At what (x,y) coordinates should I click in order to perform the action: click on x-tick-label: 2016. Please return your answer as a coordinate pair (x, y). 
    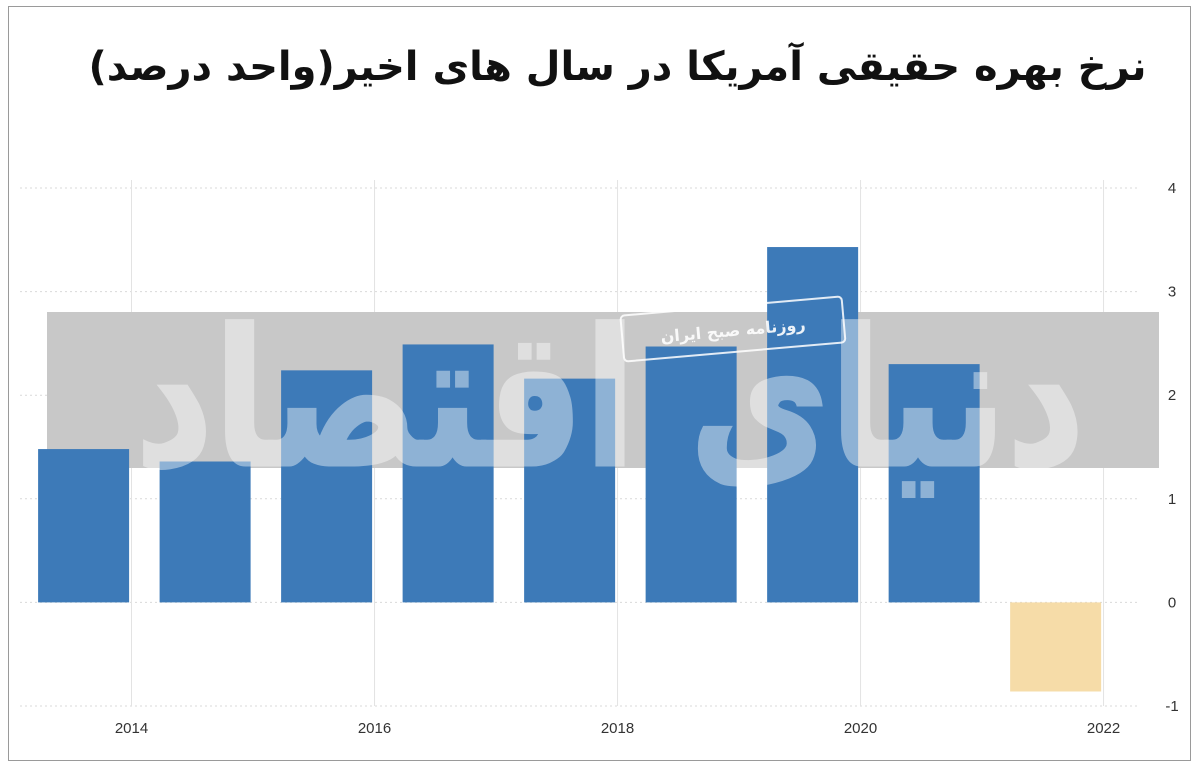
    Looking at the image, I should click on (374, 728).